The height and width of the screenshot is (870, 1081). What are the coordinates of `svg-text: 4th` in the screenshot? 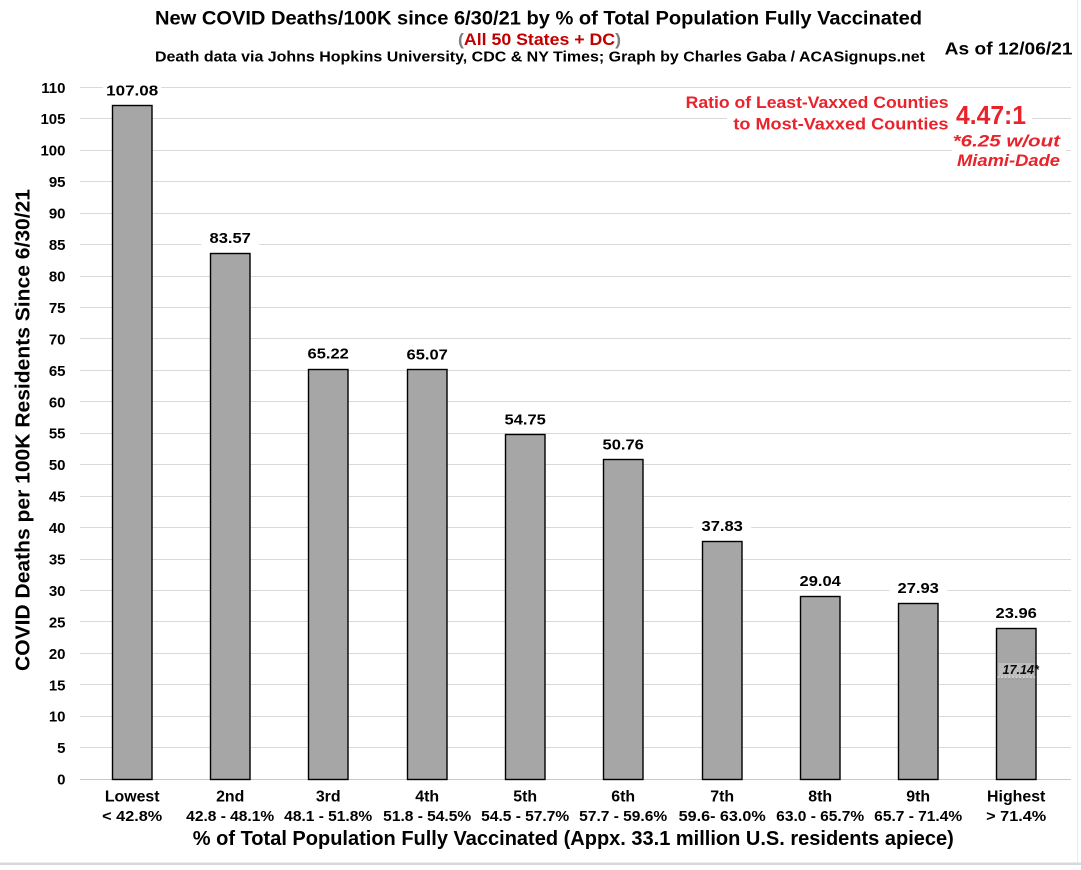 It's located at (427, 797).